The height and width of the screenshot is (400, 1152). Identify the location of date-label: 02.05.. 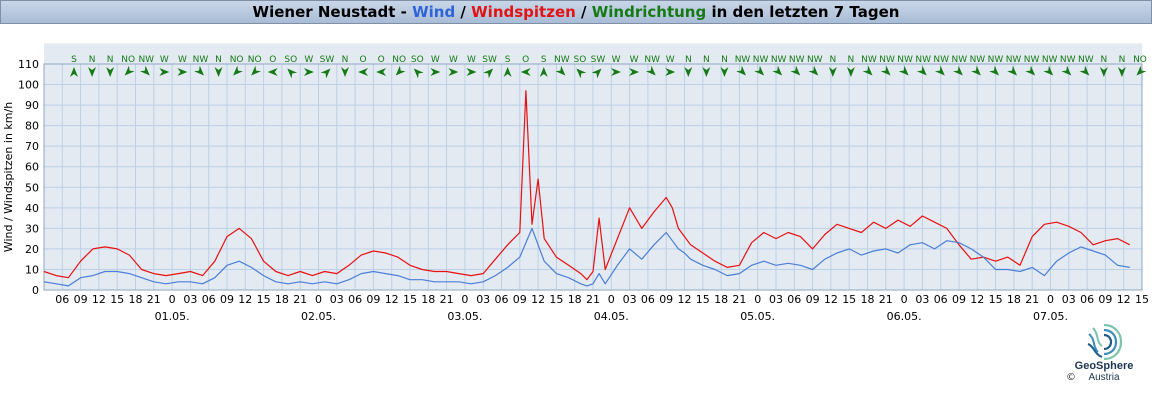
(318, 316).